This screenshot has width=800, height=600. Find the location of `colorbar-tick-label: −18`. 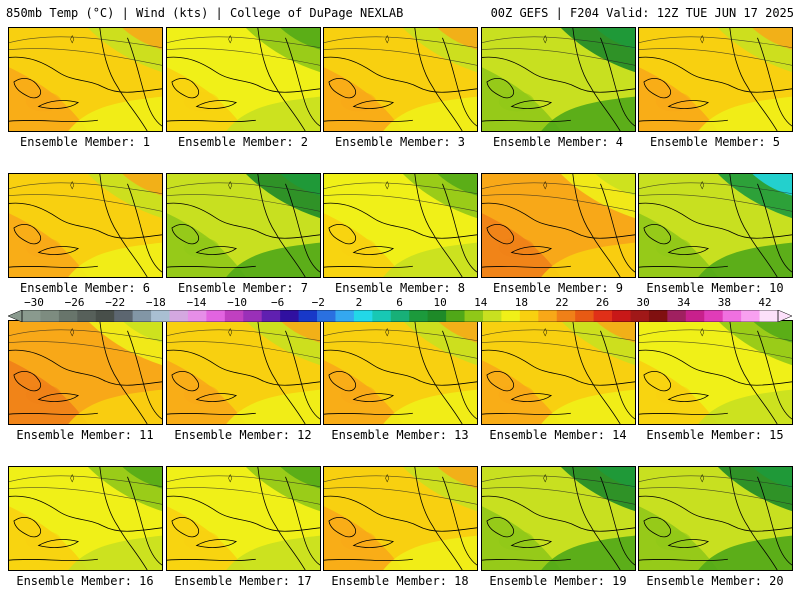

colorbar-tick-label: −18 is located at coordinates (155, 302).